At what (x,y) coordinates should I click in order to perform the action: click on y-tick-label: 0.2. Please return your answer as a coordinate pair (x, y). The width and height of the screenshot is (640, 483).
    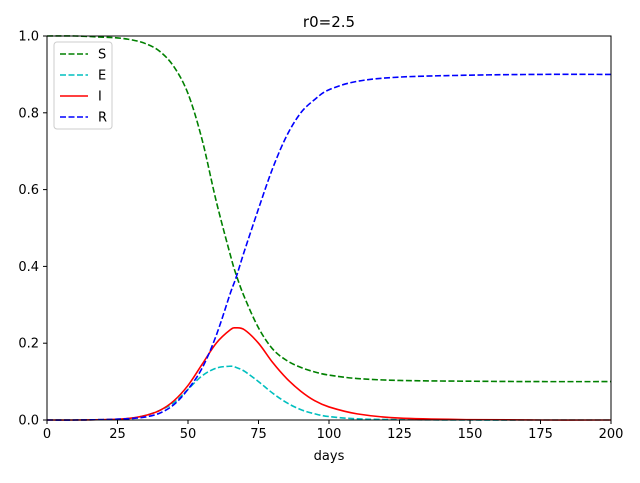
    Looking at the image, I should click on (28, 344).